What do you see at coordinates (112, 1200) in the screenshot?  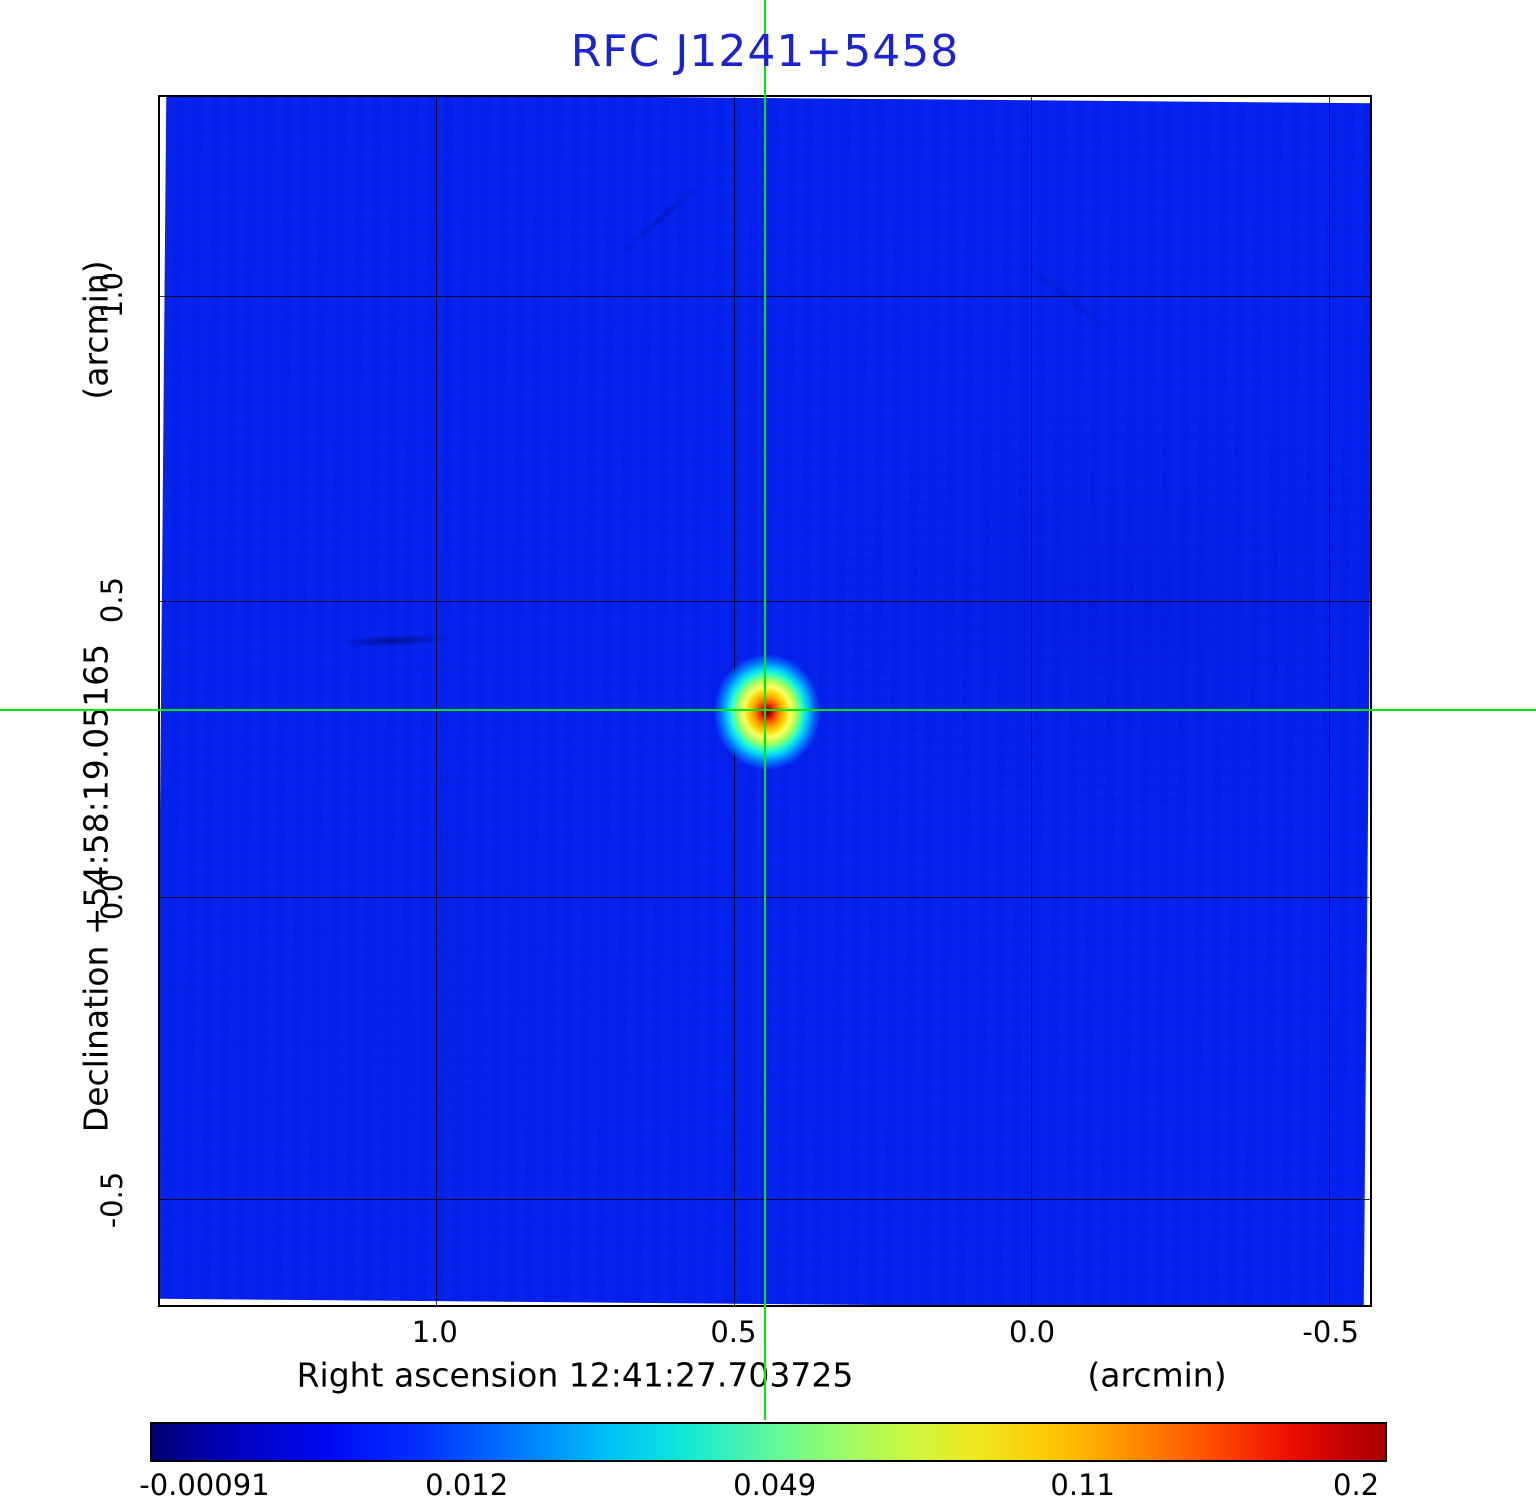 I see `y-tick-label: -0.5` at bounding box center [112, 1200].